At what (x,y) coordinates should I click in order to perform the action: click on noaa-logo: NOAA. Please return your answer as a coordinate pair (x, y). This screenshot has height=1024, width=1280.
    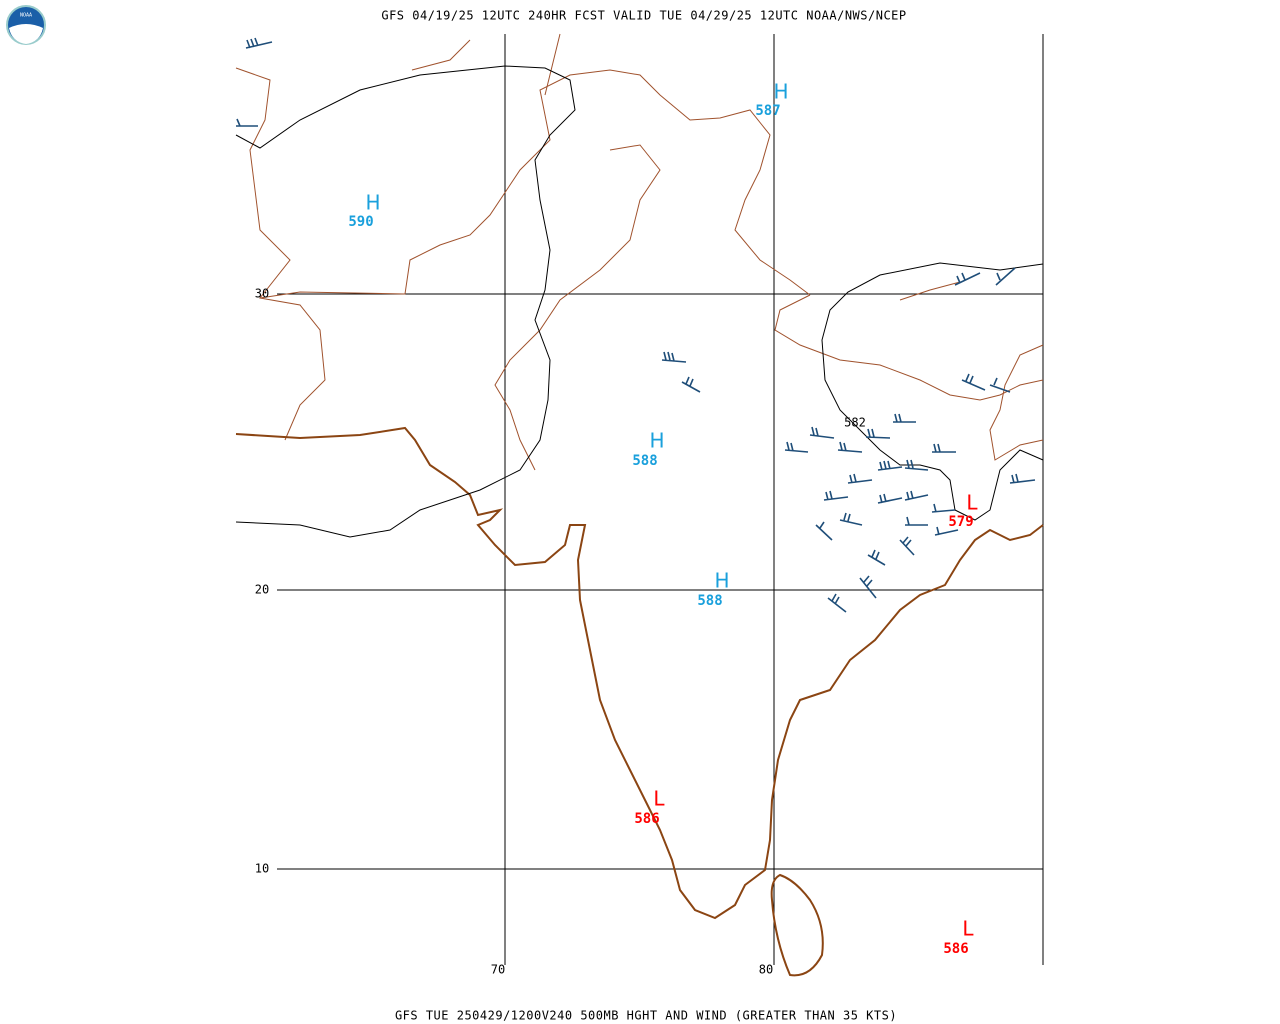
    Looking at the image, I should click on (26, 25).